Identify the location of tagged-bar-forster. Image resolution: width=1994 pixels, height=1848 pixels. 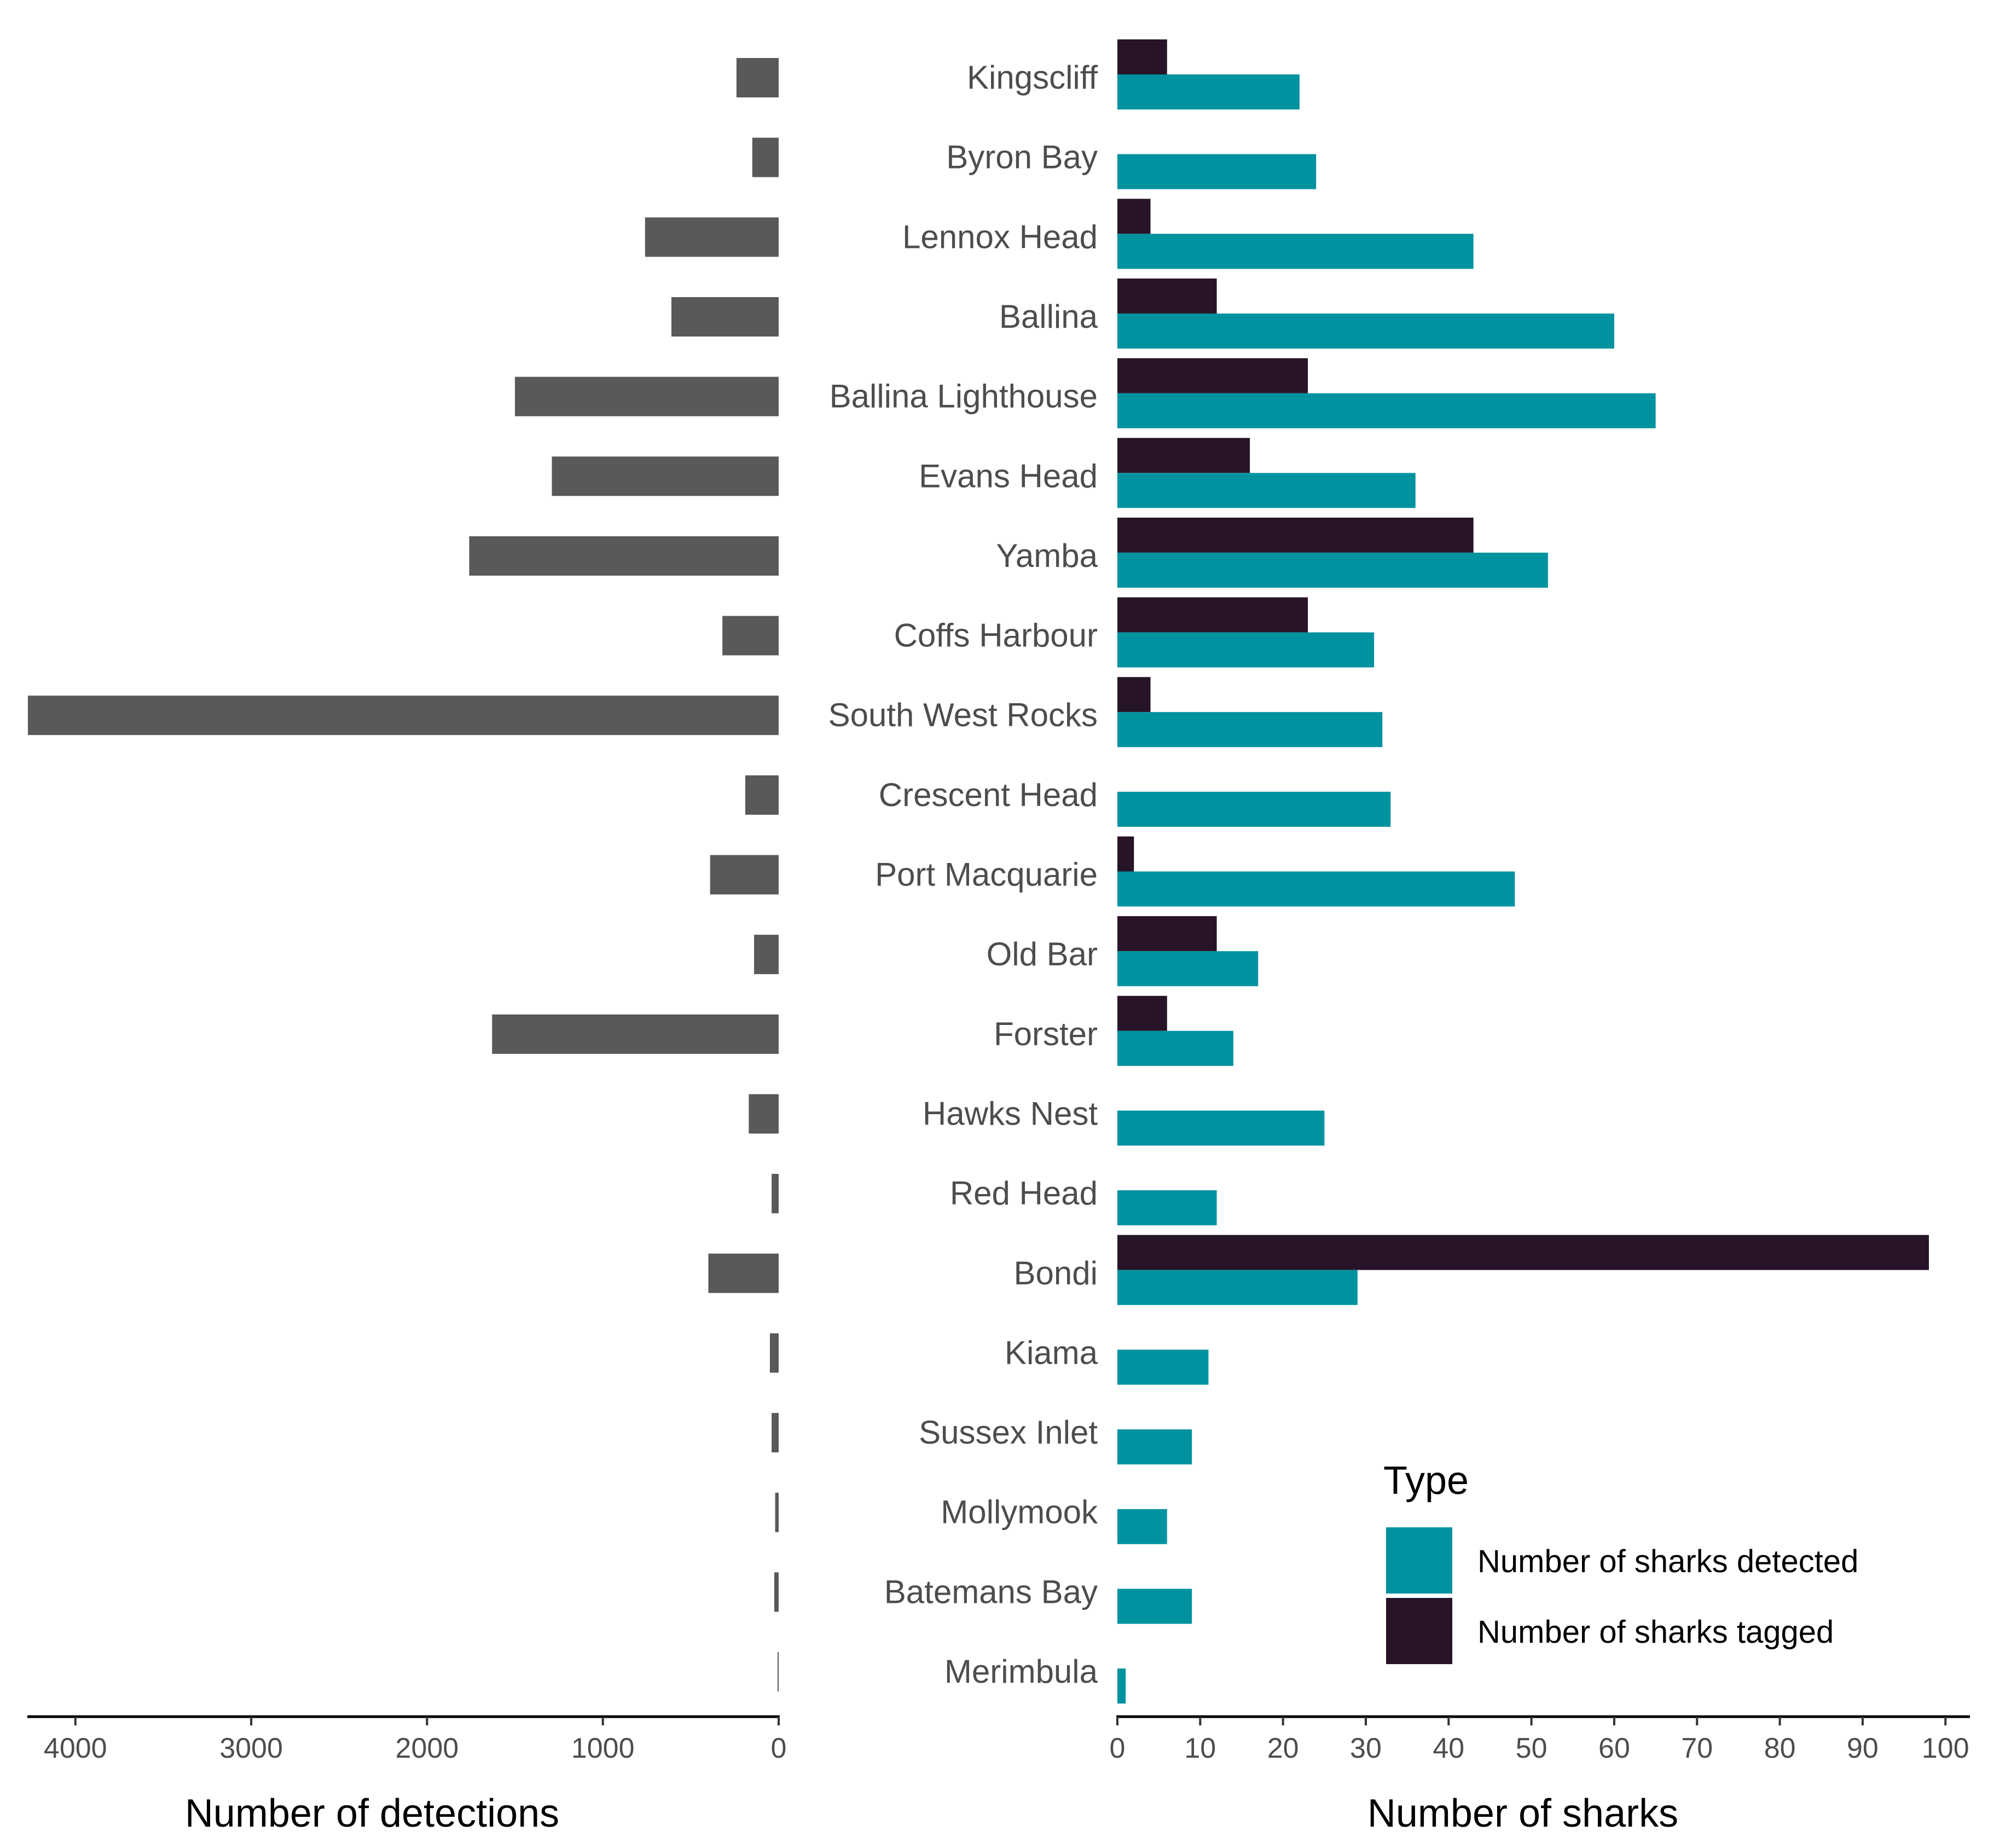
(1142, 1013).